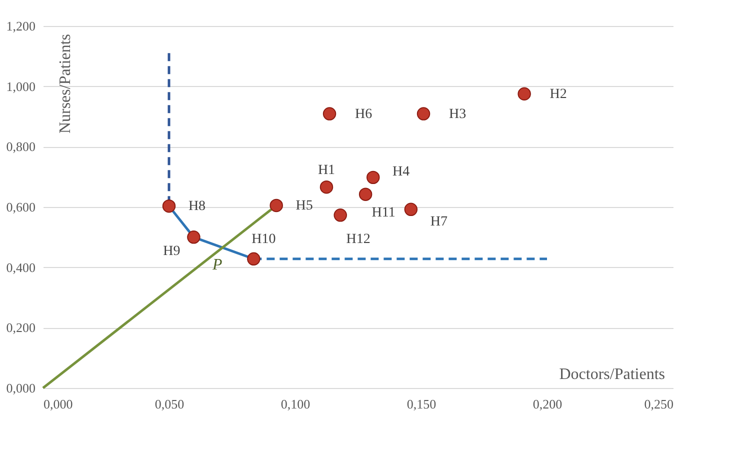  What do you see at coordinates (21, 388) in the screenshot?
I see `y-tick-label: 0,000` at bounding box center [21, 388].